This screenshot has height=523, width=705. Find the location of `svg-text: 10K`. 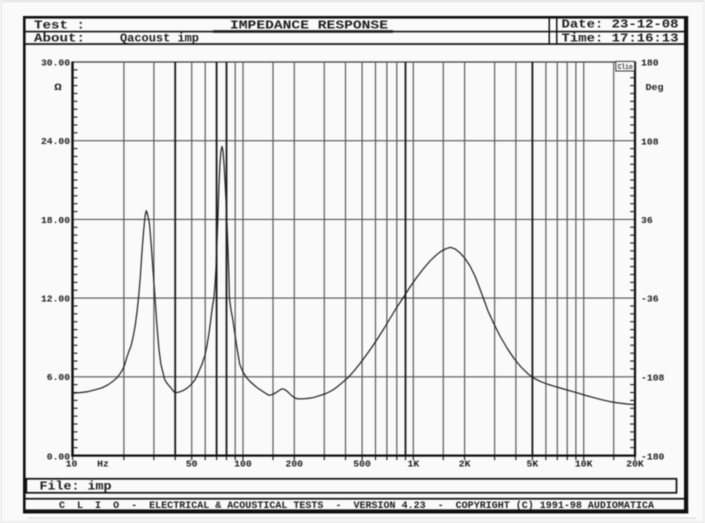

svg-text: 10K is located at coordinates (584, 463).